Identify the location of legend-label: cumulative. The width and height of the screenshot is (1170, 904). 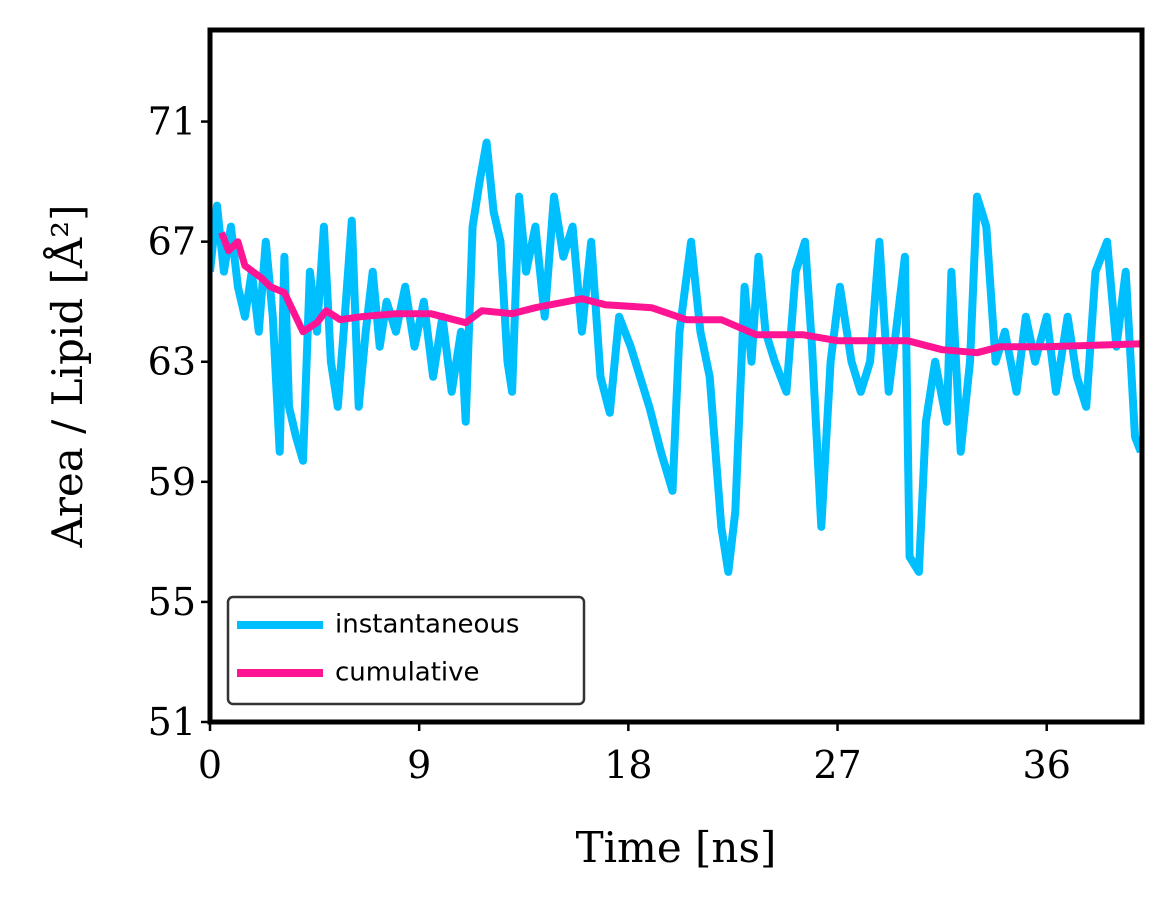
(407, 673).